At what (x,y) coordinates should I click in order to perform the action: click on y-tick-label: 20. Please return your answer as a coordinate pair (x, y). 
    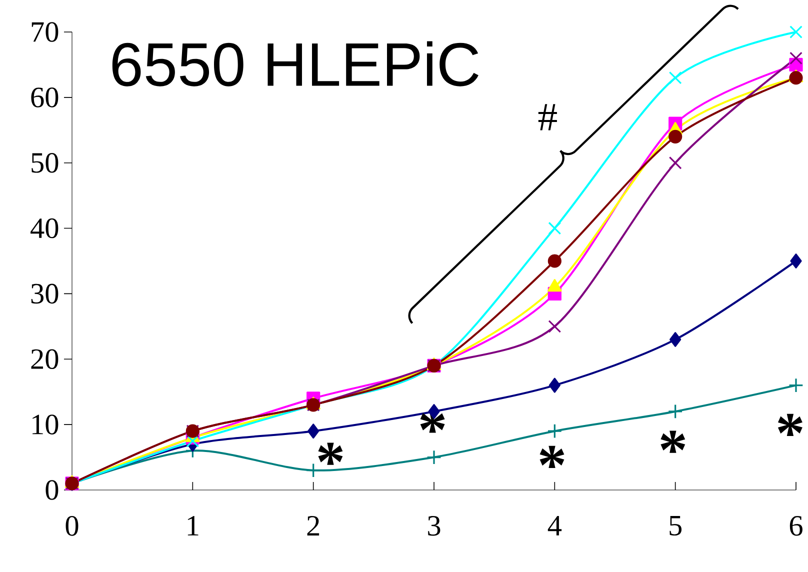
    Looking at the image, I should click on (44, 359).